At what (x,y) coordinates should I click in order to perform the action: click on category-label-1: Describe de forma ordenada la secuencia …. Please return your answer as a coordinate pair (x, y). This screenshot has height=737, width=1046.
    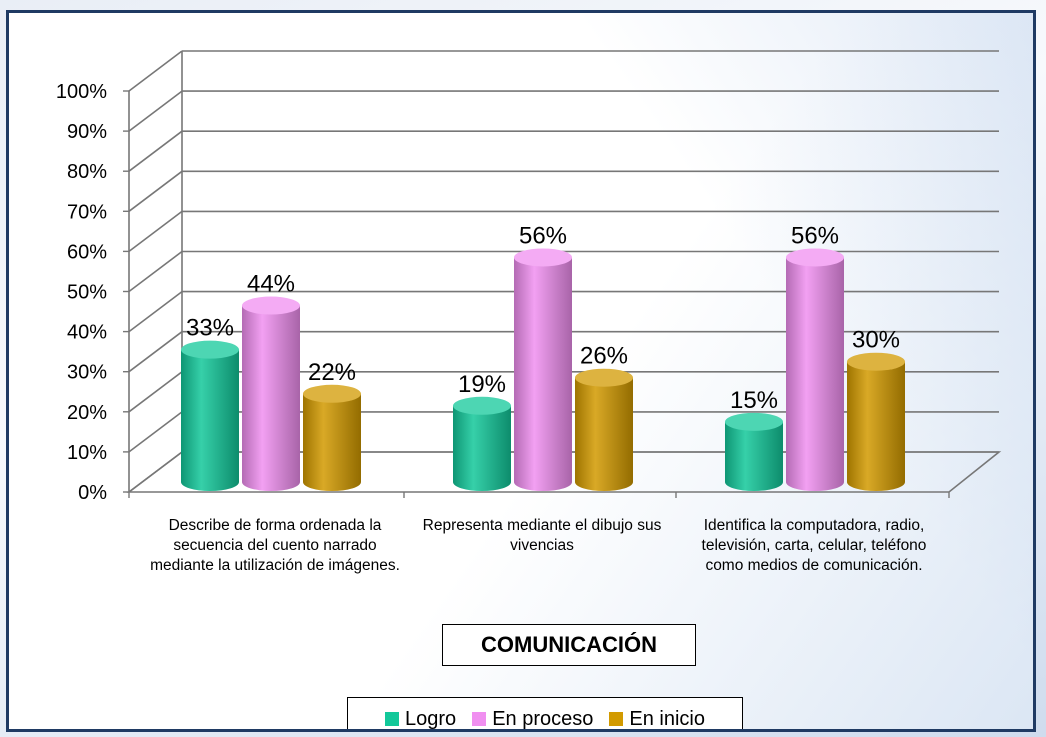
    Looking at the image, I should click on (275, 545).